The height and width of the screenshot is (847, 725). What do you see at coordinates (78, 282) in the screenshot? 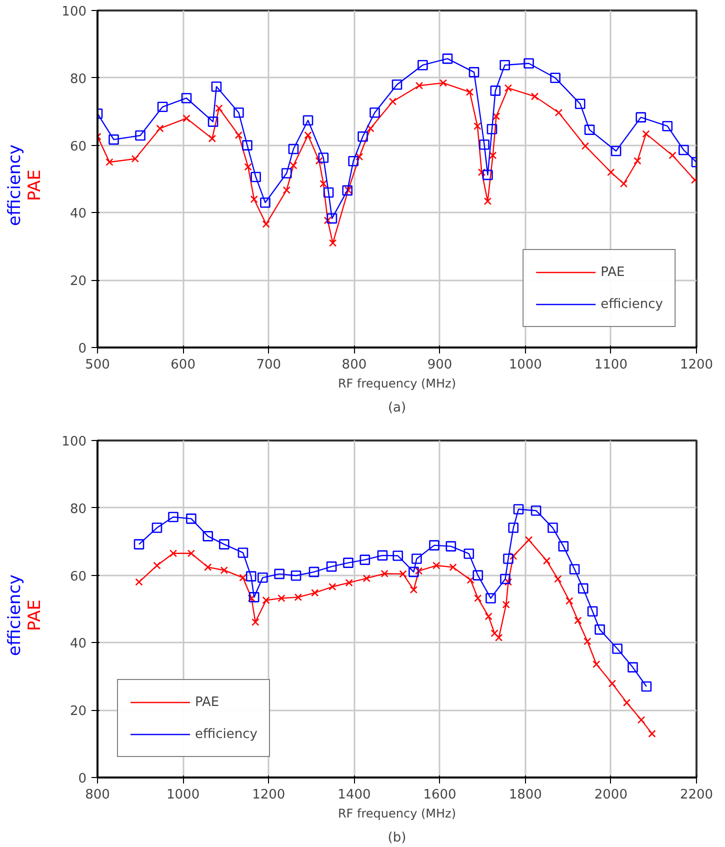
I see `y-tick-label: 20` at bounding box center [78, 282].